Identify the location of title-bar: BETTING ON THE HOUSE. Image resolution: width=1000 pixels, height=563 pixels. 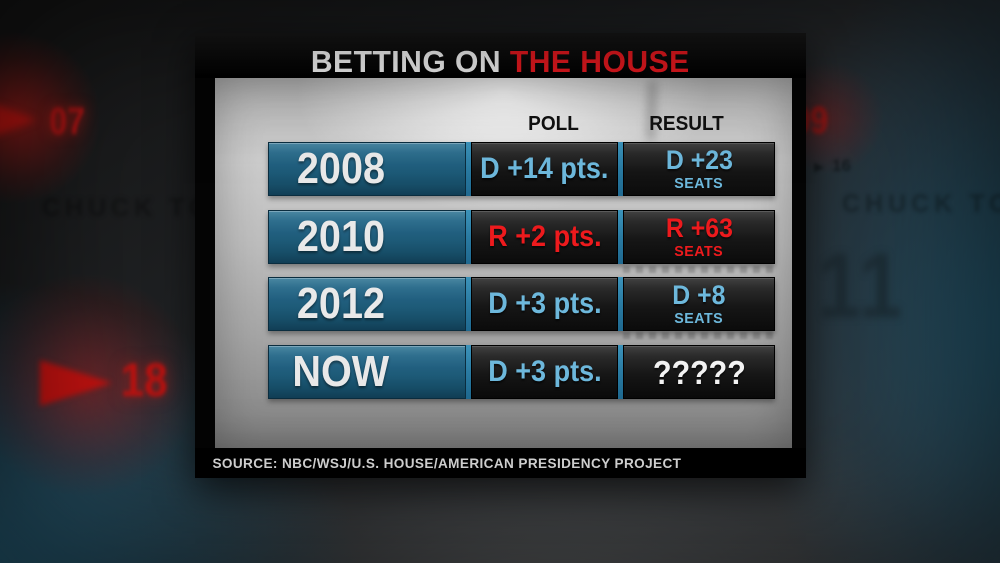
(500, 55).